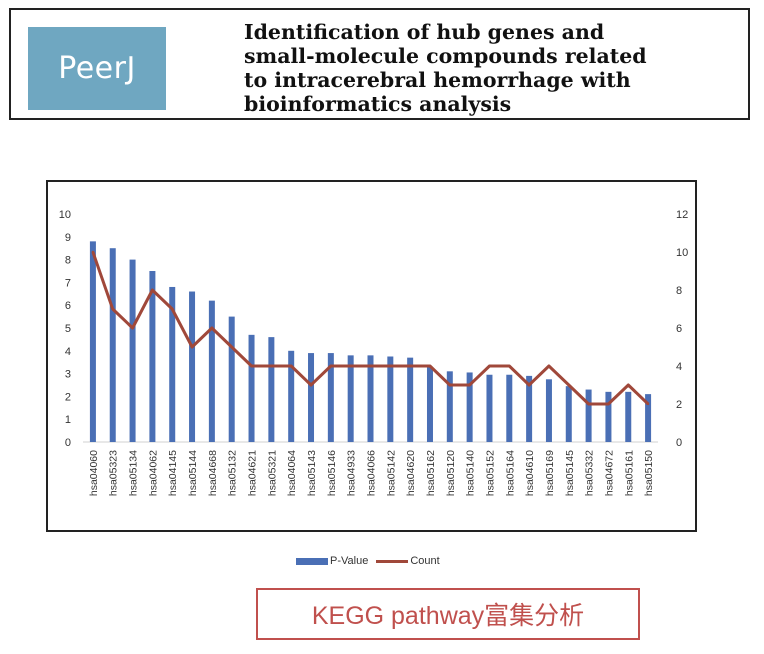 The height and width of the screenshot is (654, 764). What do you see at coordinates (68, 238) in the screenshot?
I see `y-tick-label-left: 9` at bounding box center [68, 238].